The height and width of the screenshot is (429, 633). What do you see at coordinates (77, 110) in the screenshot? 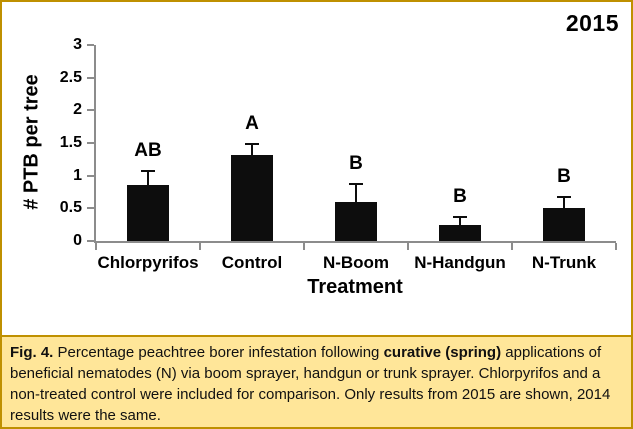
I see `y-tick-label: 2` at bounding box center [77, 110].